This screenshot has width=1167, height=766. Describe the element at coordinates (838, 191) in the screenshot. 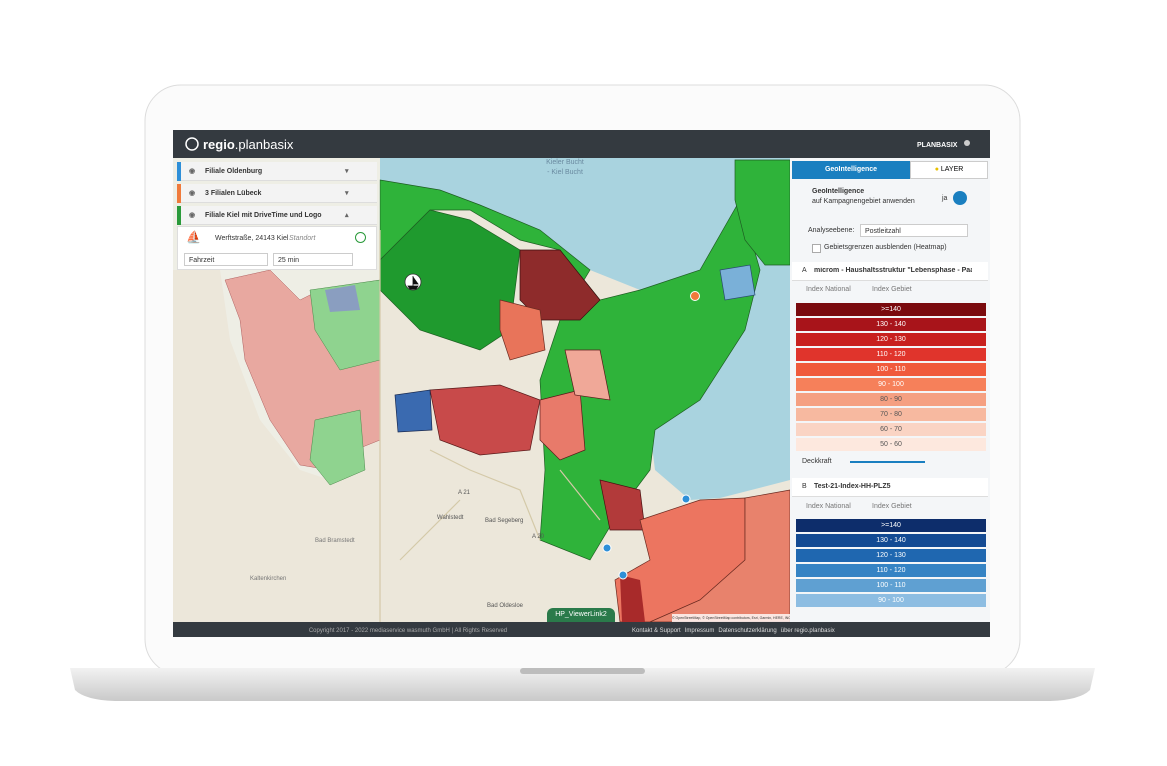

I see `geo-title: GeoIntelligence` at that location.